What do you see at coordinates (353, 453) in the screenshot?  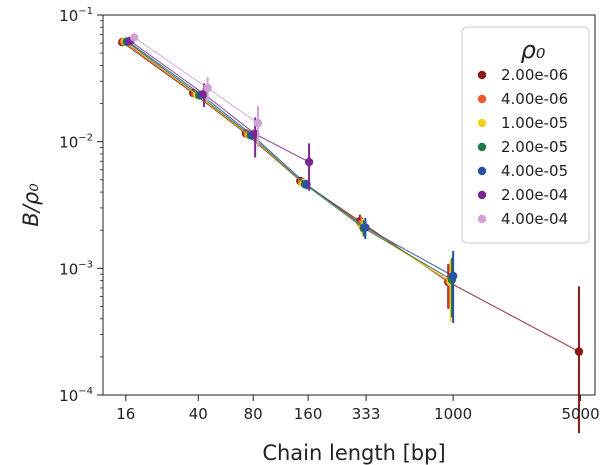 I see `x-axis-label: Chain length [bp]` at bounding box center [353, 453].